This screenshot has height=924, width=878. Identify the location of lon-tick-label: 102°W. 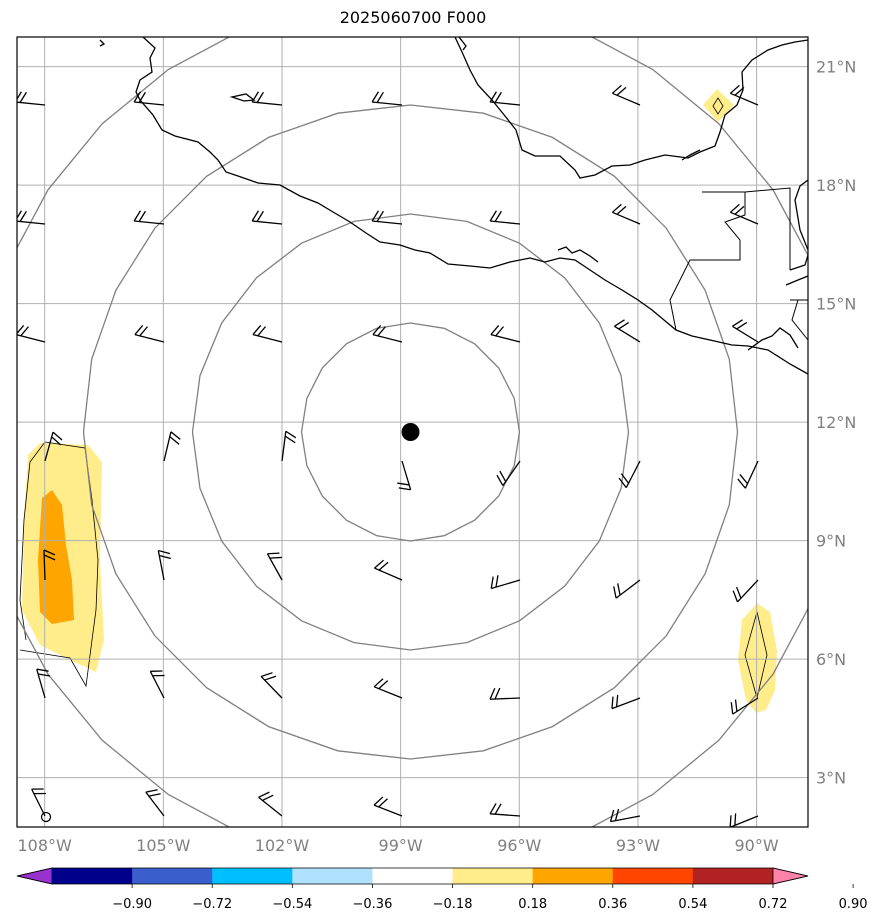
(282, 845).